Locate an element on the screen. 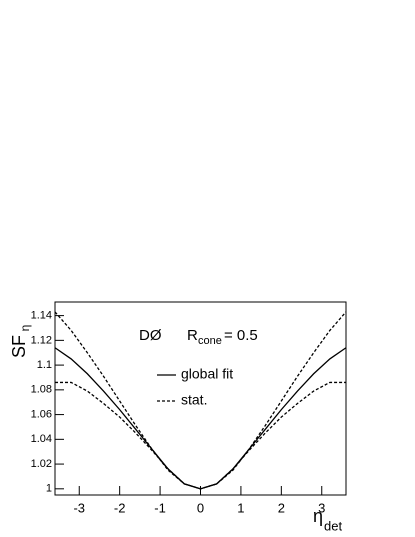 The height and width of the screenshot is (537, 415). y-label-sub: η is located at coordinates (25, 328).